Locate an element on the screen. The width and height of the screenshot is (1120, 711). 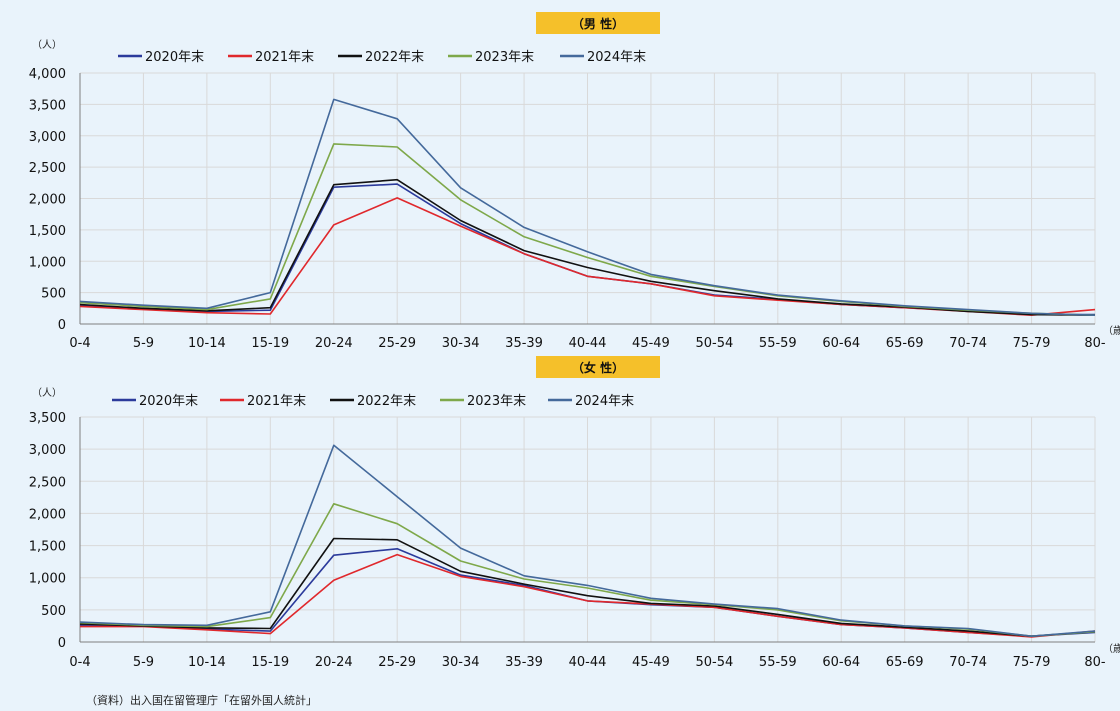
chart-2-y-tick-label: 500 is located at coordinates (53, 611).